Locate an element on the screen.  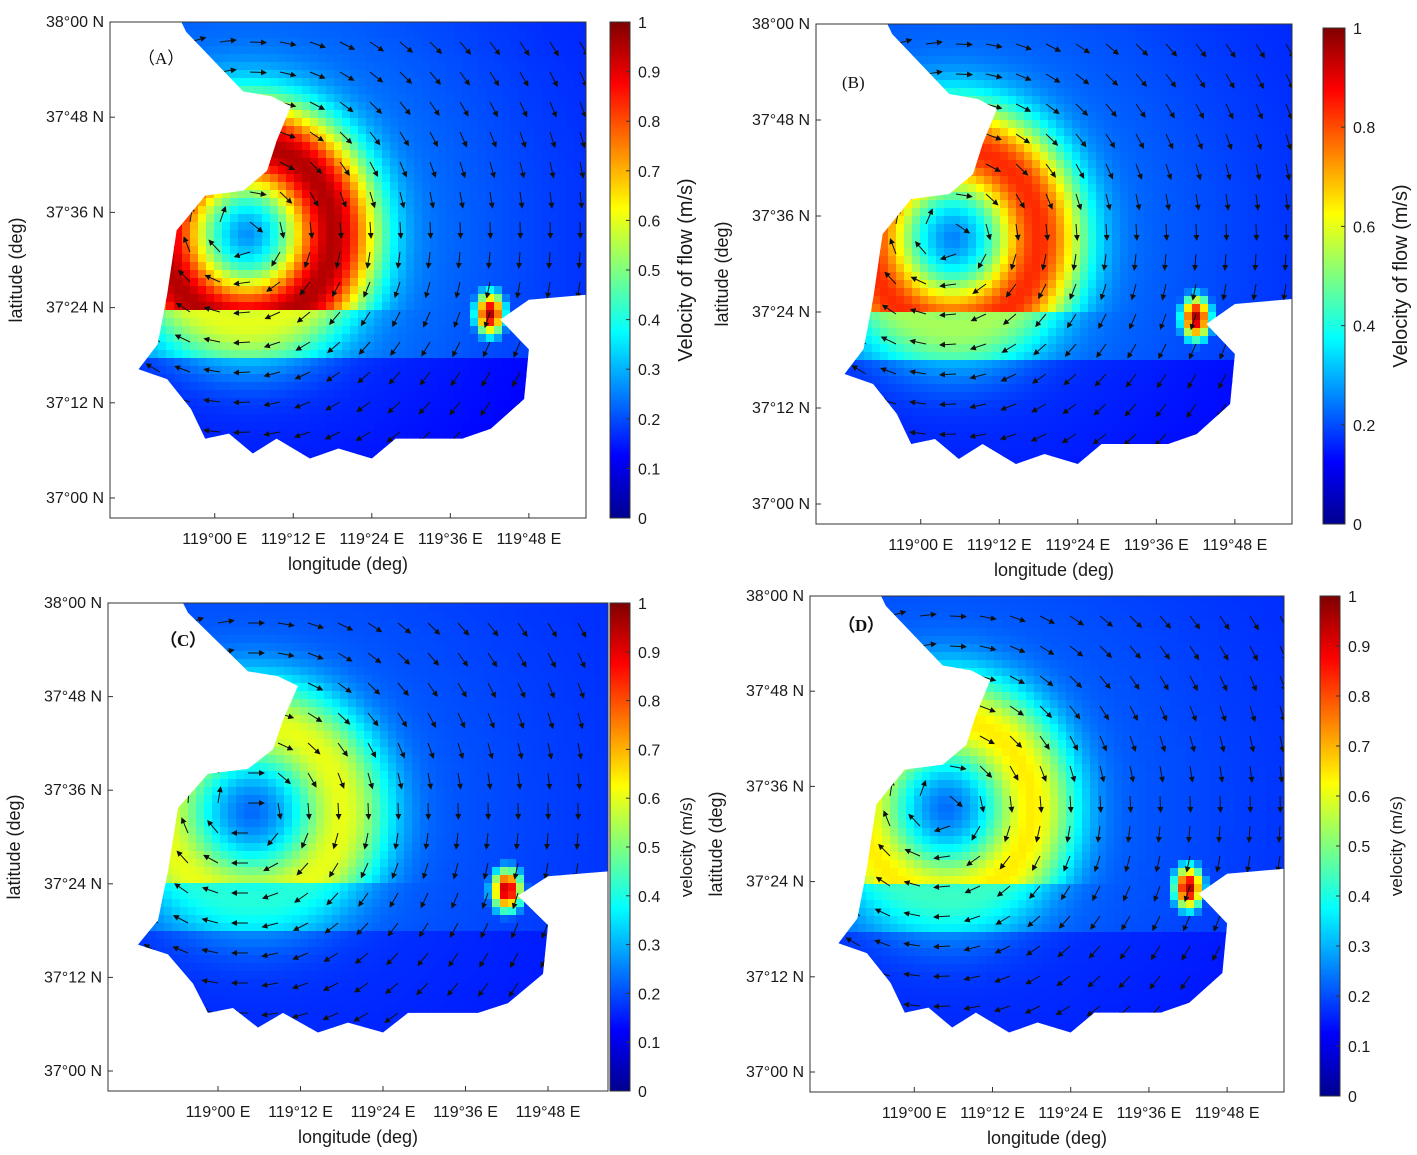
panel-label: (B) is located at coordinates (853, 82).